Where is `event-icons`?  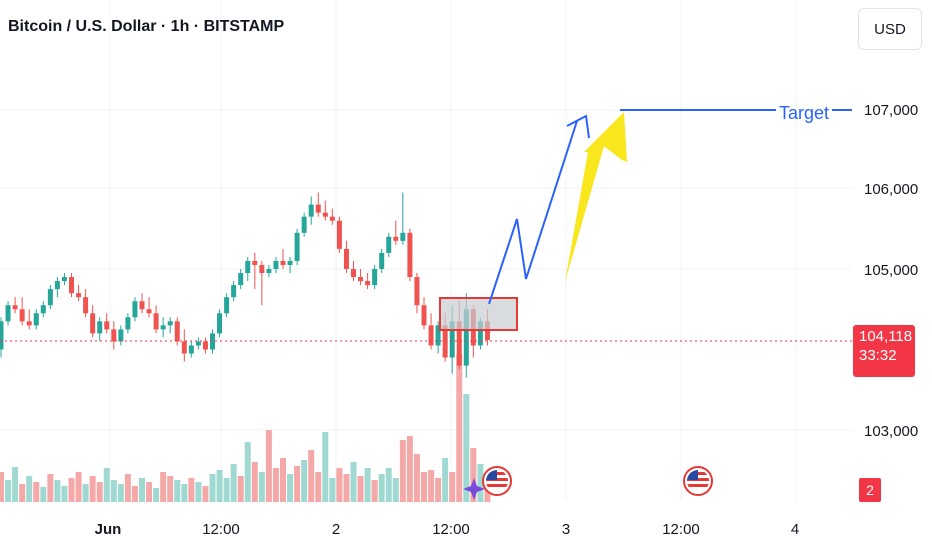
event-icons is located at coordinates (588, 483).